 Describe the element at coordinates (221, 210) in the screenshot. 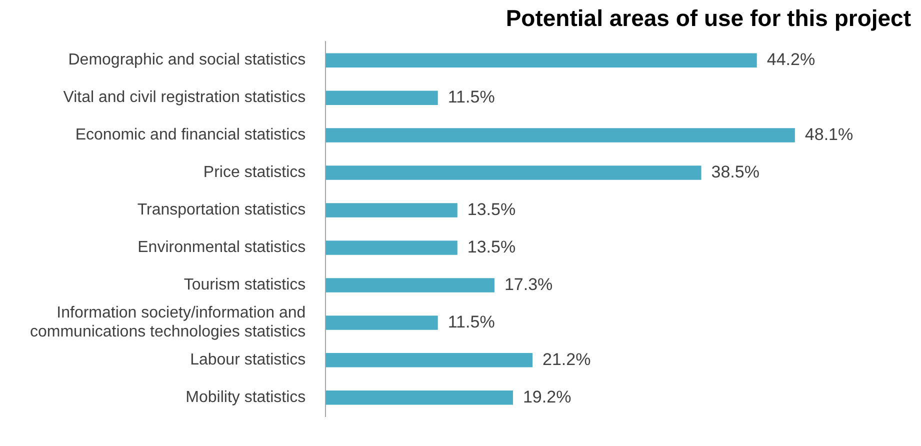

I see `y-tick-label: Transportation statistics` at that location.